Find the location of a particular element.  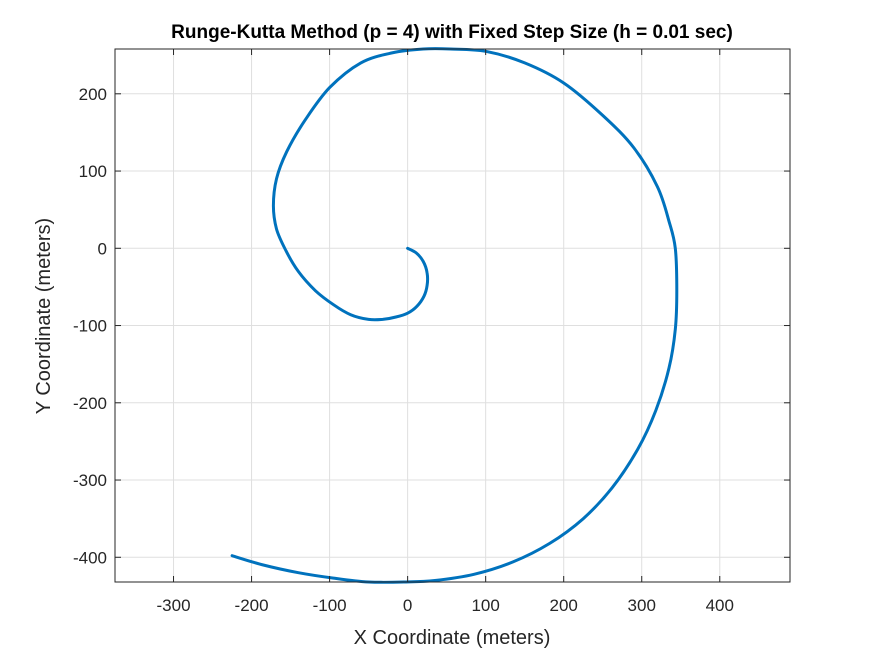

y-tick-label: -100 is located at coordinates (90, 326).